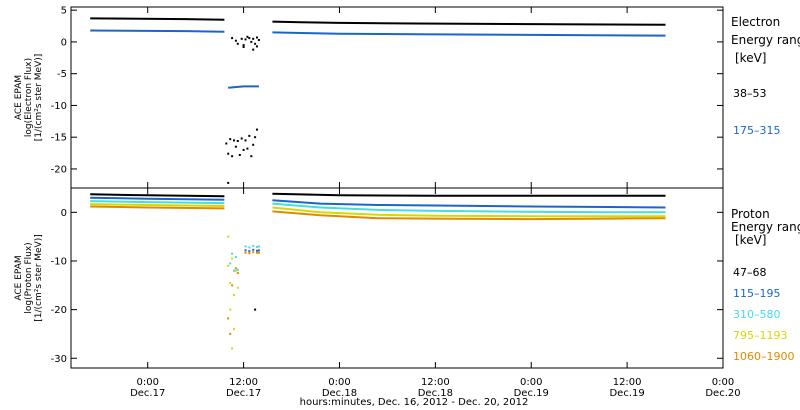 The height and width of the screenshot is (410, 800). I want to click on y-tick-label: -20, so click(59, 310).